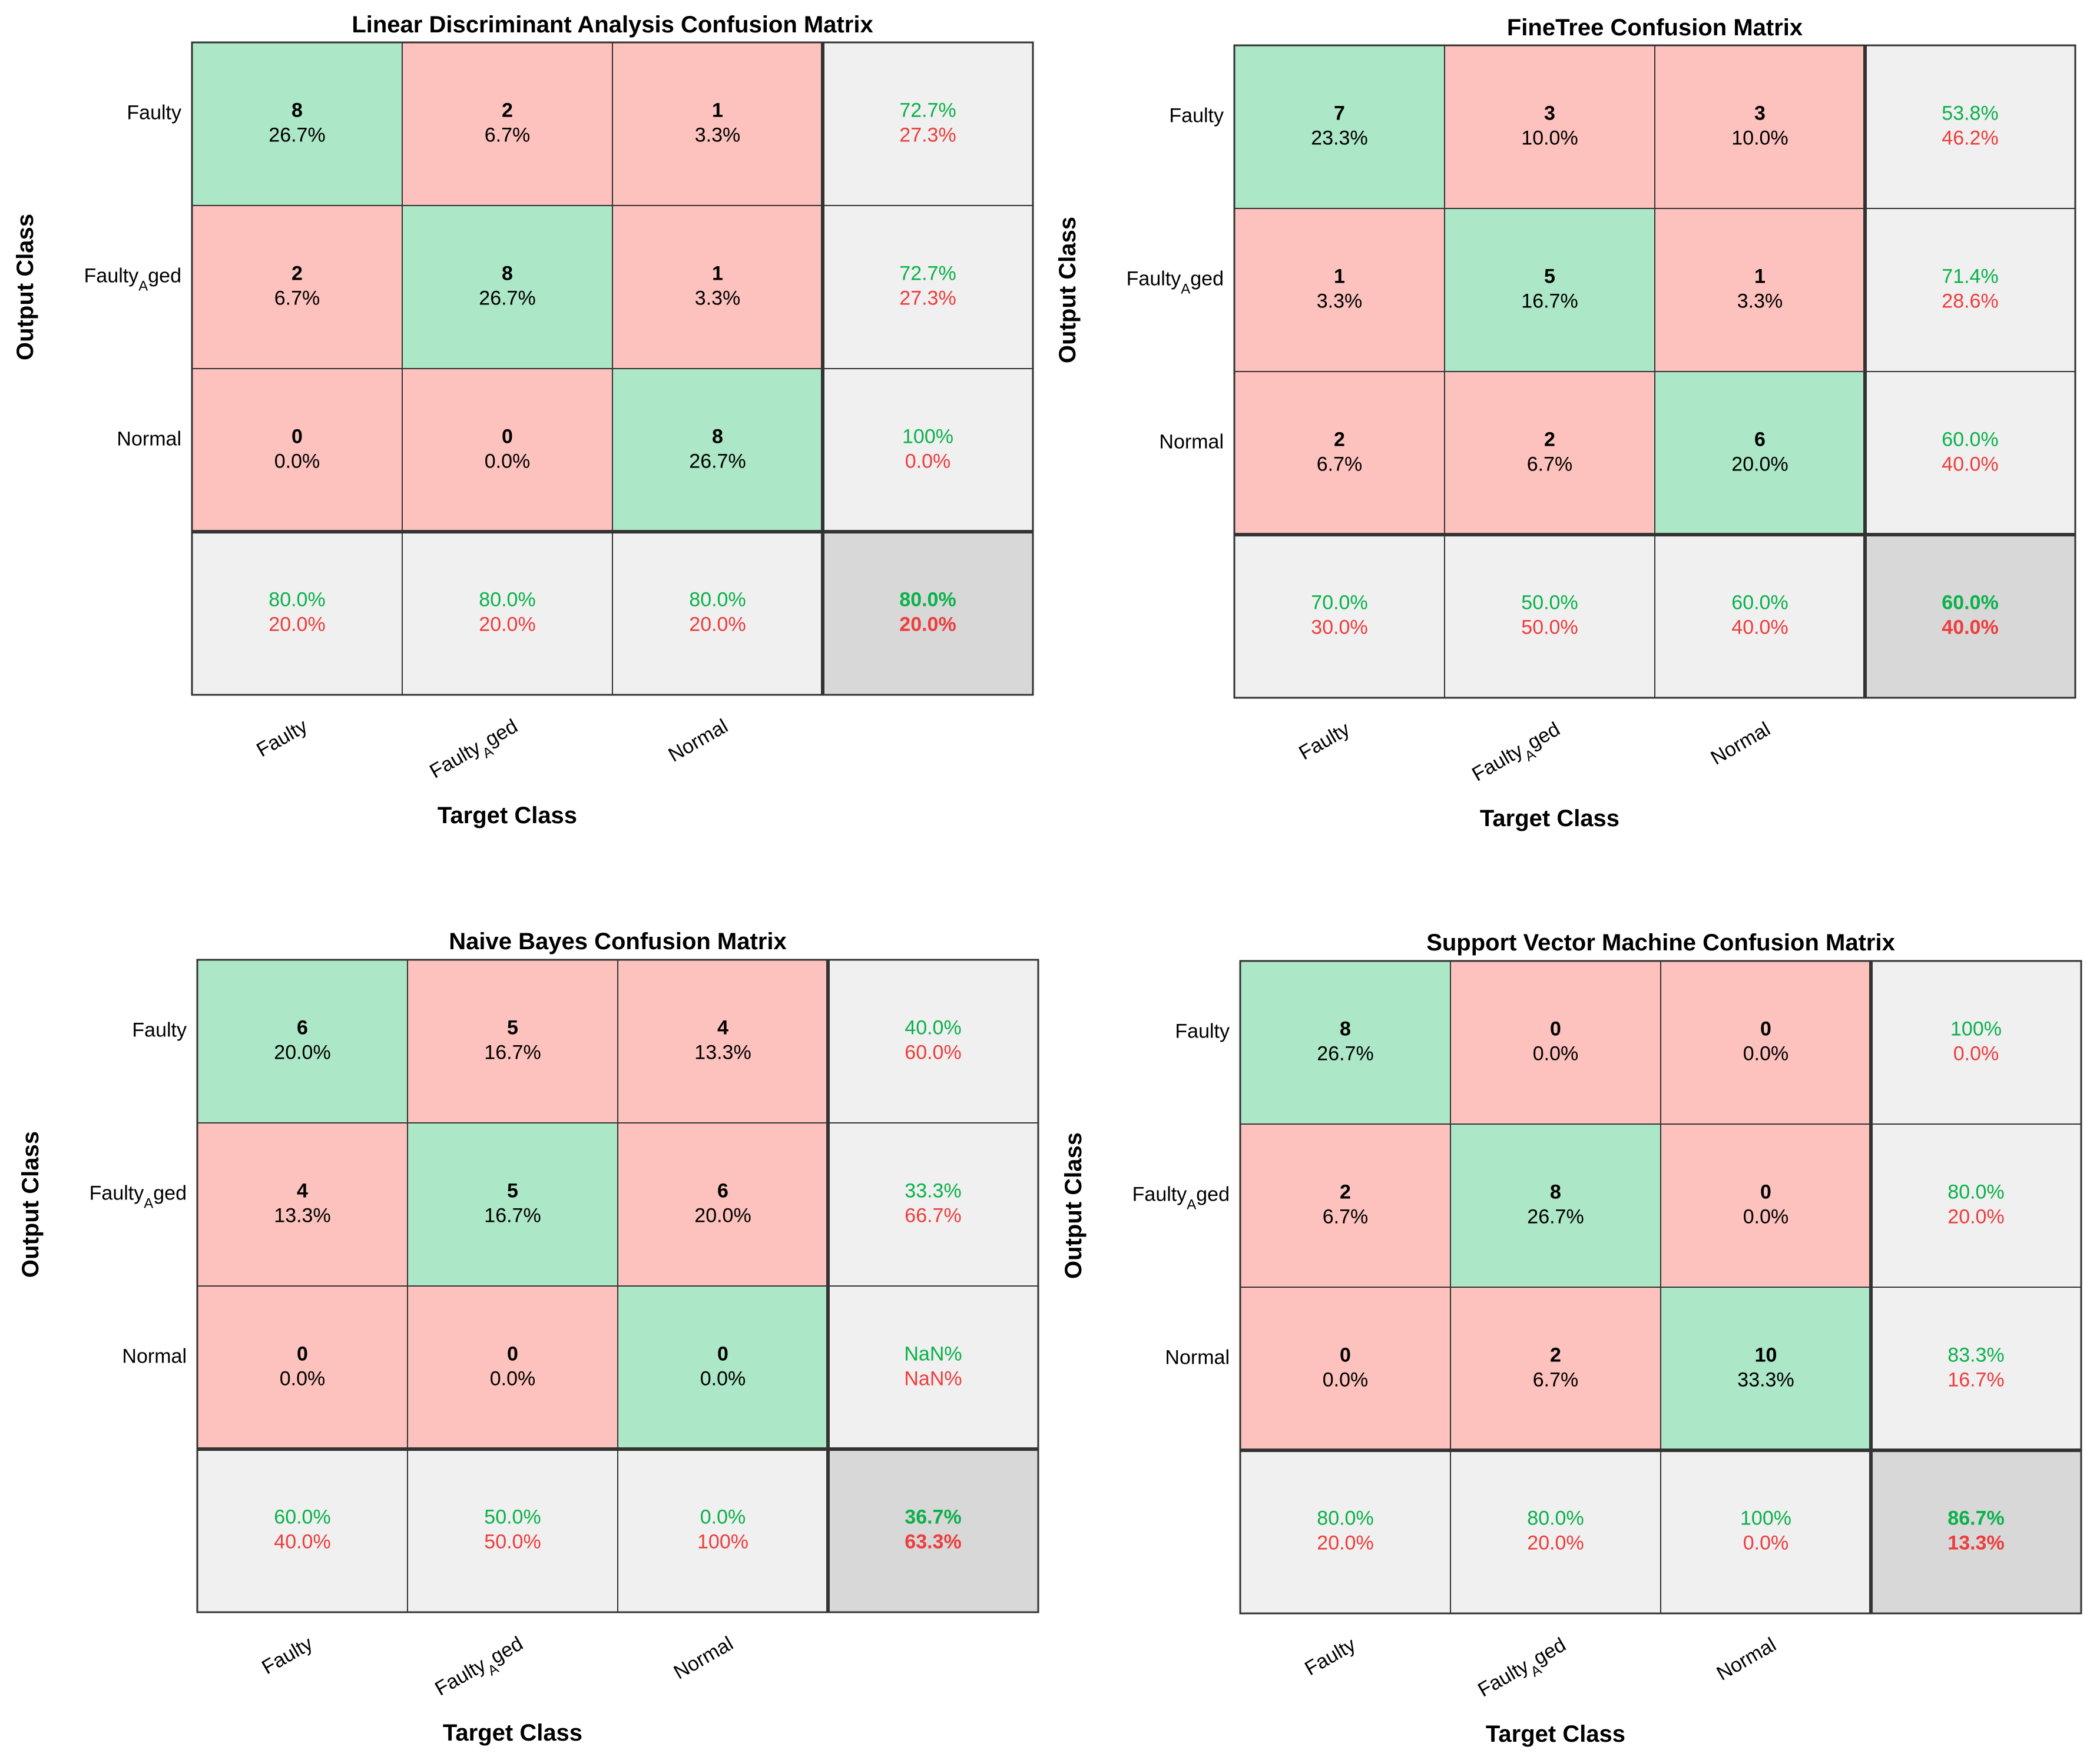  What do you see at coordinates (1970, 603) in the screenshot?
I see `overall-accuracy: 60.0%` at bounding box center [1970, 603].